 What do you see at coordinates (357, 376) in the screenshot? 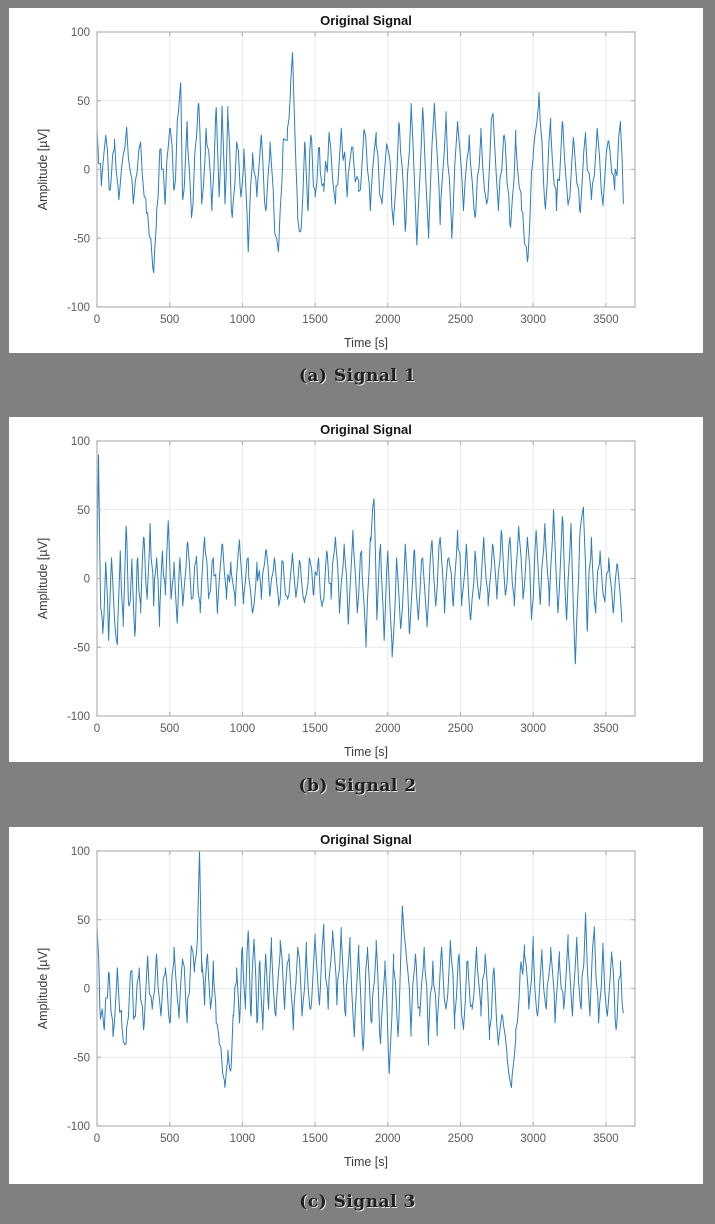
I see `figure-caption-a: (a) Signal 1` at bounding box center [357, 376].